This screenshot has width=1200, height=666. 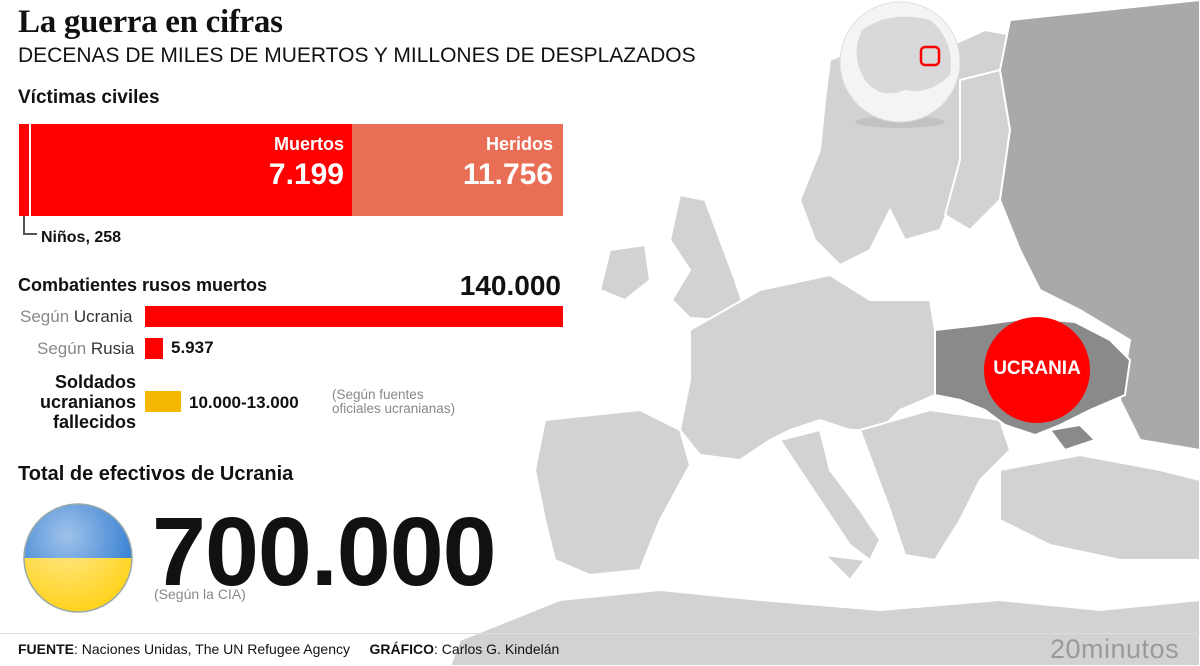 What do you see at coordinates (519, 144) in the screenshot?
I see `heridos-label: Heridos` at bounding box center [519, 144].